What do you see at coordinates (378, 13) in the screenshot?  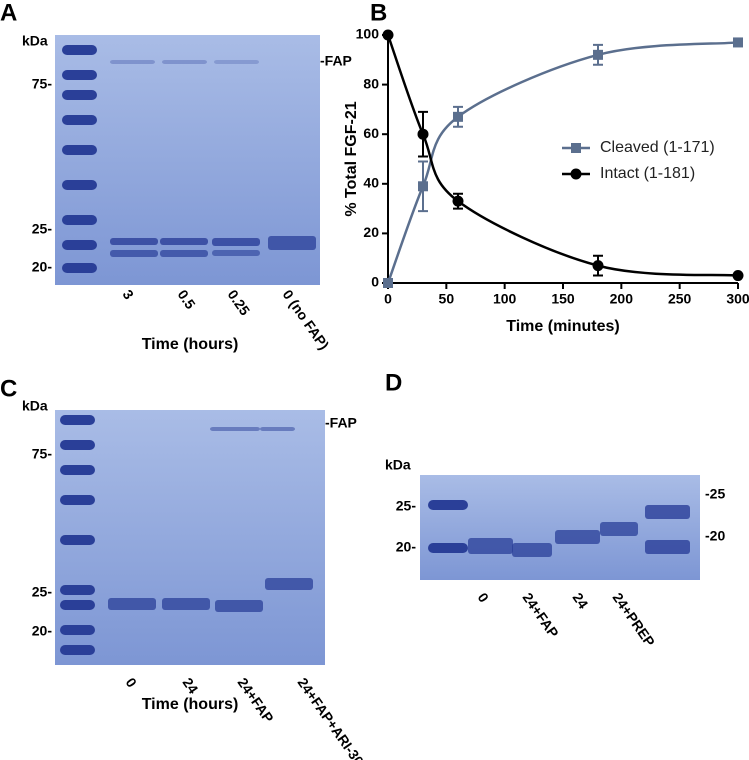 I see `panel-letter: B` at bounding box center [378, 13].